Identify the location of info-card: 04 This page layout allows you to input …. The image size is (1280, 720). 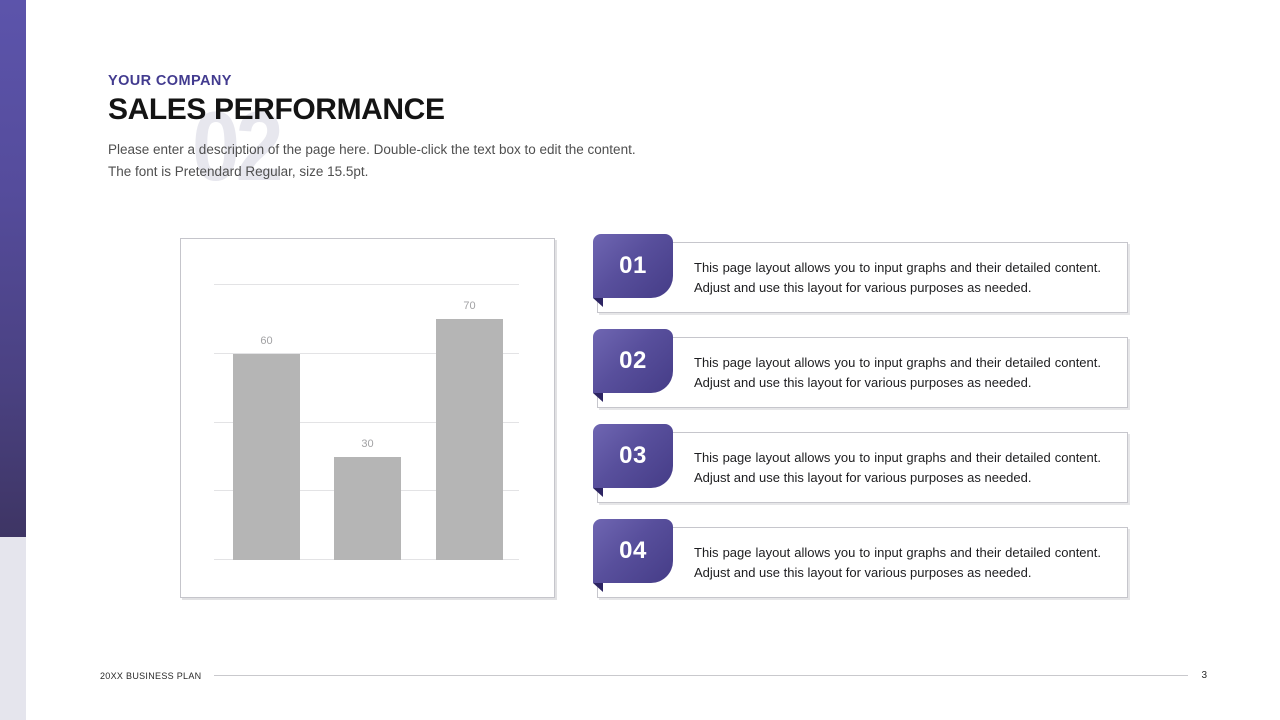
(860, 558).